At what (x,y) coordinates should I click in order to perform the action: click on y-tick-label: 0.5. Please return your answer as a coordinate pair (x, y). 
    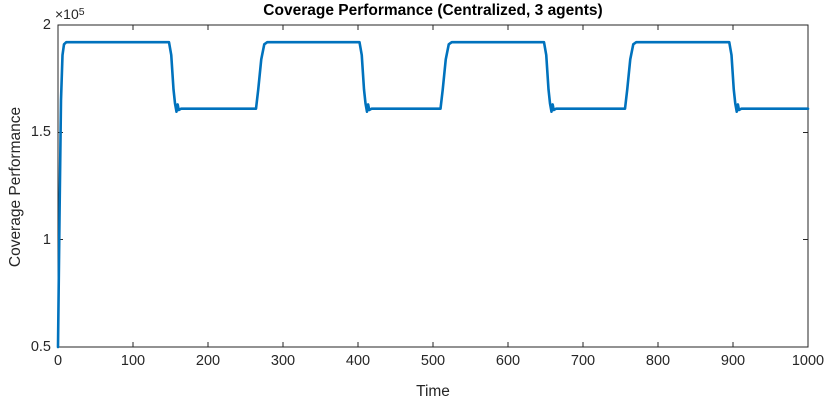
    Looking at the image, I should click on (40, 347).